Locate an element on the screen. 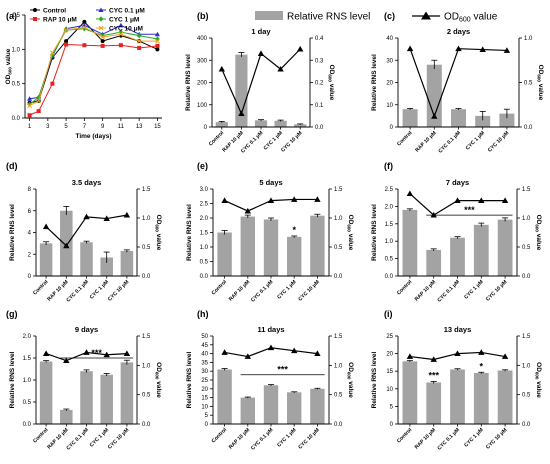  y-tick-label: 15 is located at coordinates (204, 399).